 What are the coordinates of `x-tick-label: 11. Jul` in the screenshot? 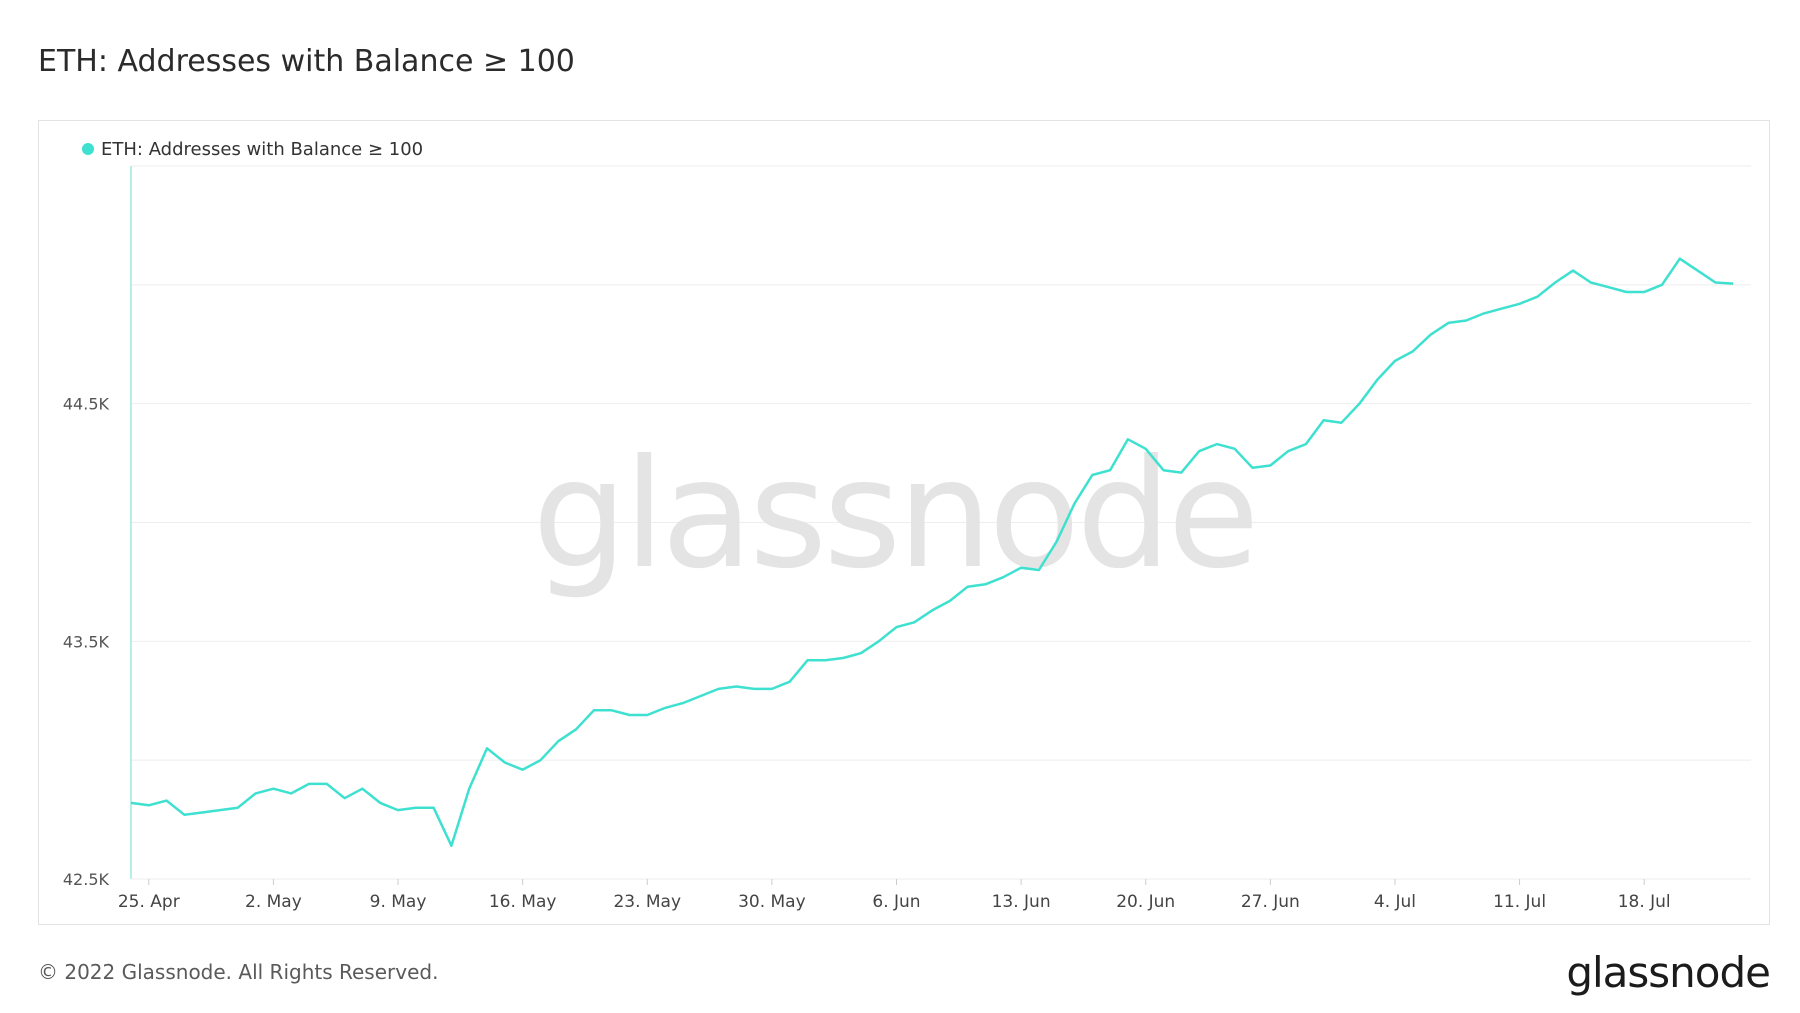 It's located at (1519, 902).